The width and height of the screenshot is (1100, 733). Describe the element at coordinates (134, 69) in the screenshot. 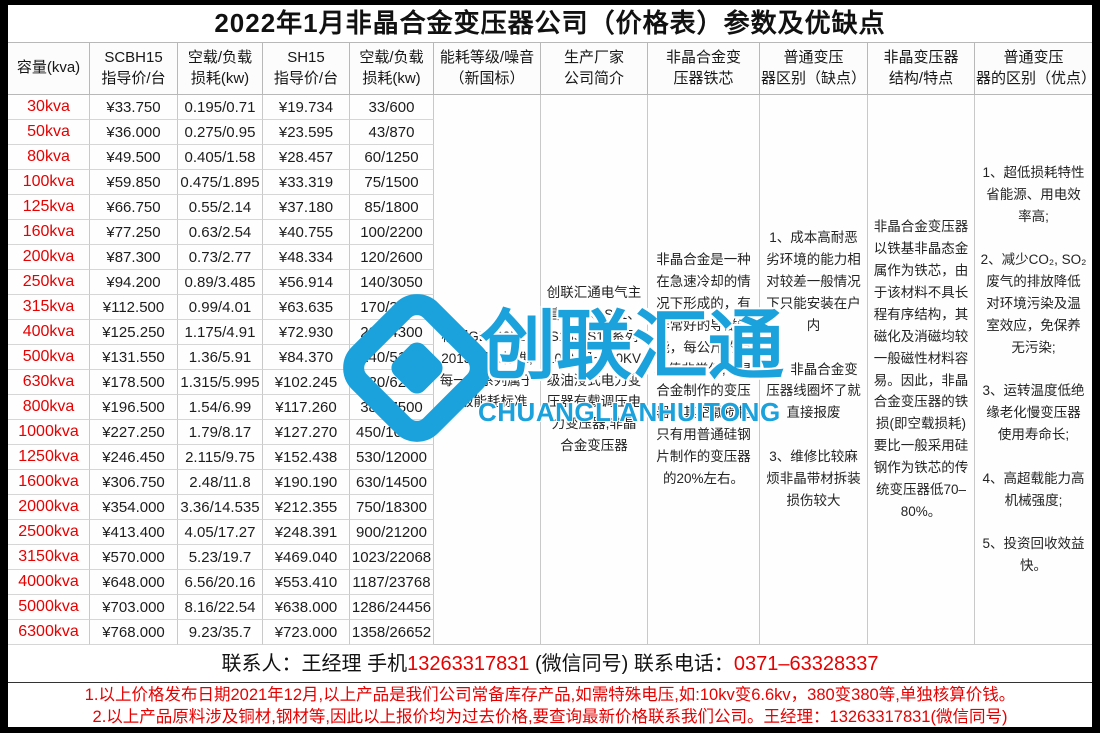

I see `column-header-2: SCBH15 指导价/台` at that location.